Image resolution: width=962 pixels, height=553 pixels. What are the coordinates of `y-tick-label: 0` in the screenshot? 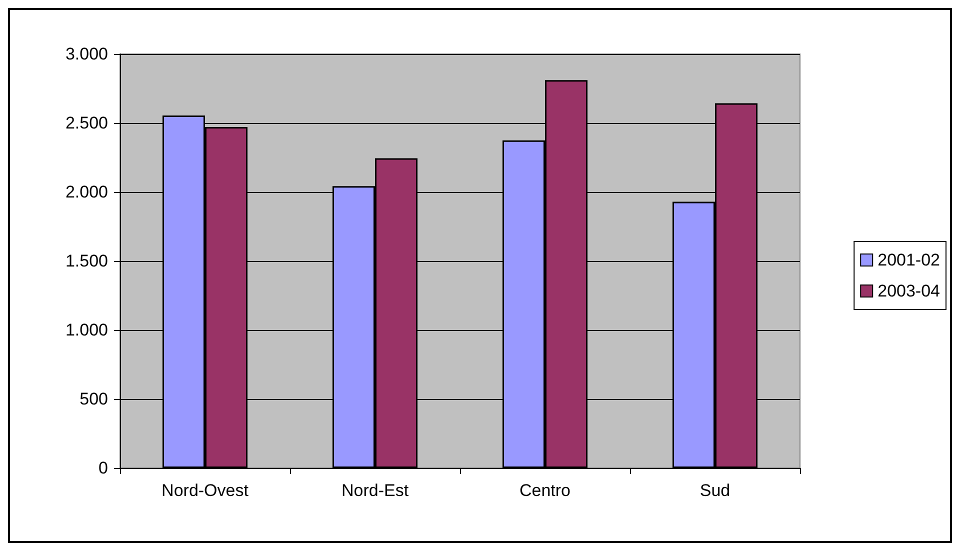 It's located at (103, 468).